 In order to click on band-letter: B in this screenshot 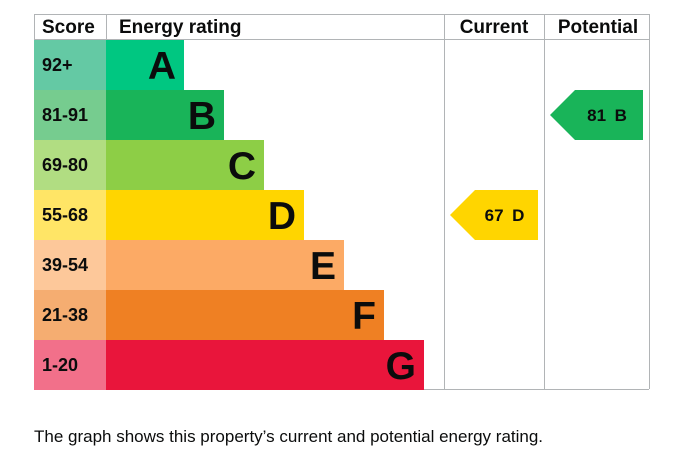, I will do `click(202, 116)`.